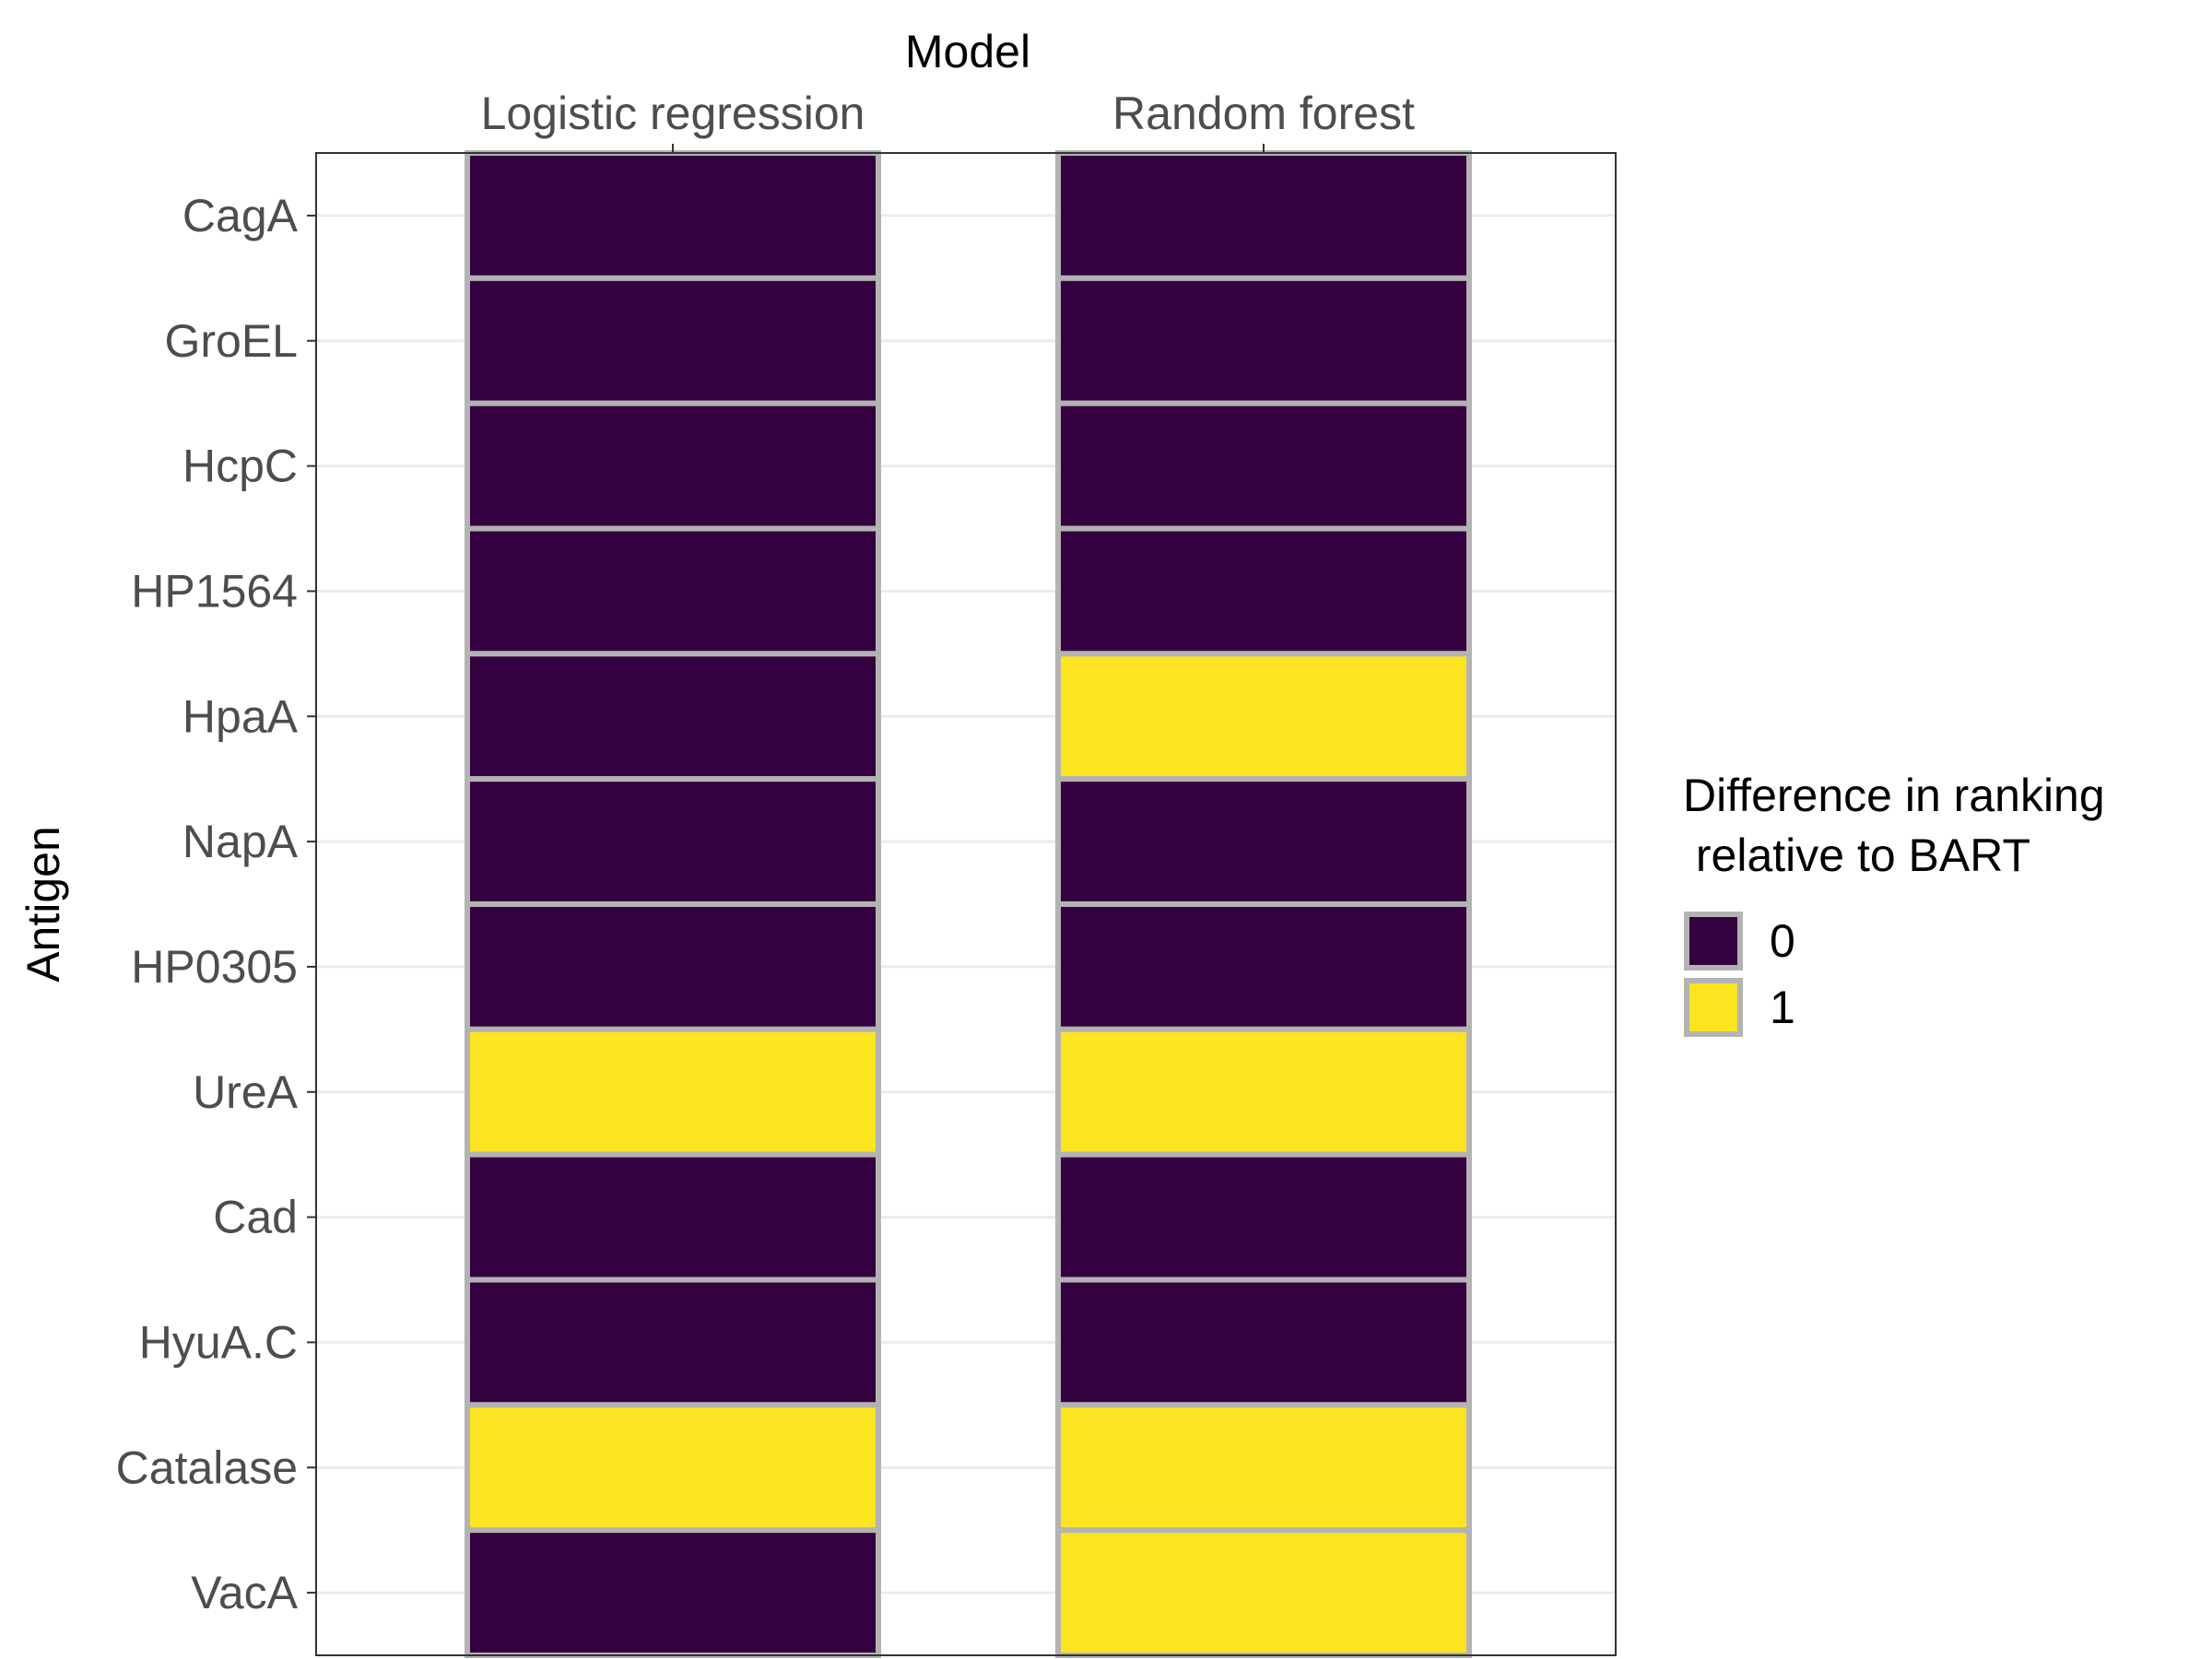  What do you see at coordinates (240, 466) in the screenshot?
I see `y-tick-label-hcpc: HcpC` at bounding box center [240, 466].